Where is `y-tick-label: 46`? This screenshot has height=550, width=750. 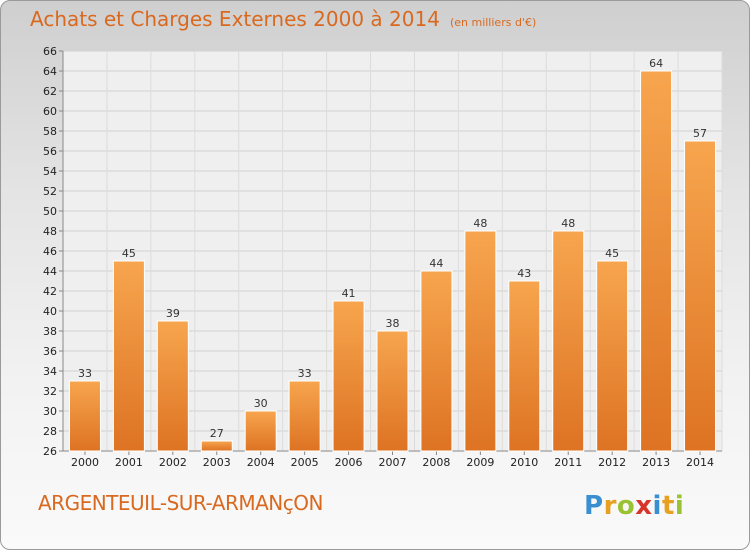
y-tick-label: 46 is located at coordinates (50, 251).